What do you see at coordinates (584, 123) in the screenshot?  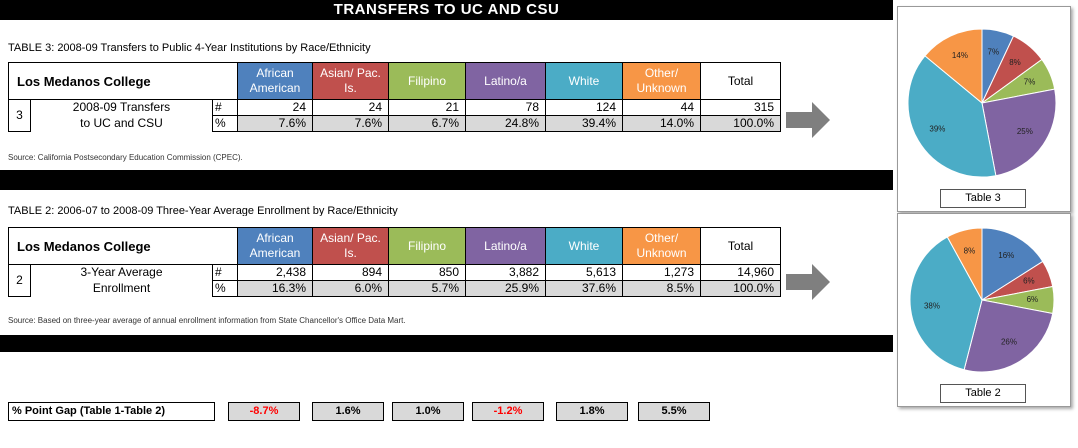 I see `value-cell: 39.4%` at bounding box center [584, 123].